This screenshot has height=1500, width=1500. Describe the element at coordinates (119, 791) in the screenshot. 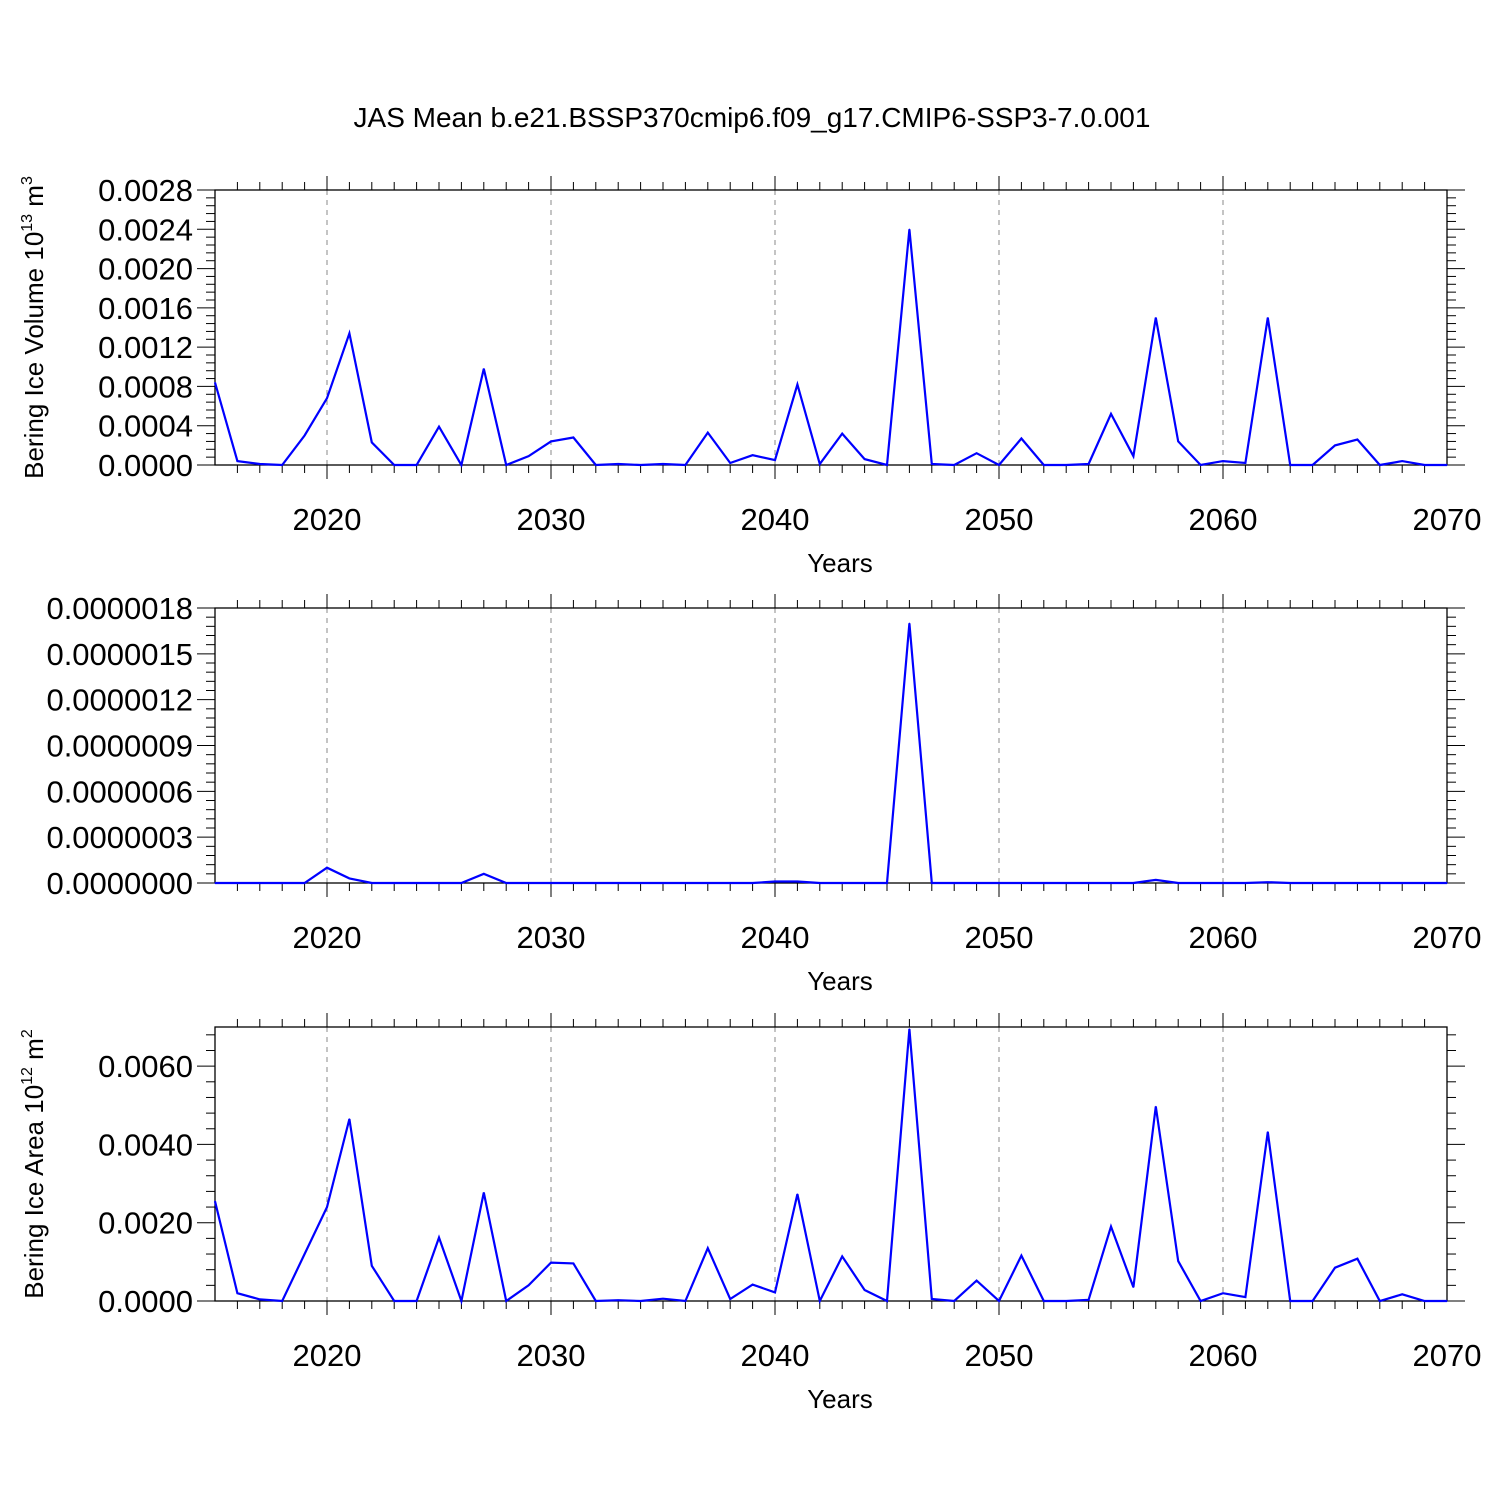

I see `y-tick-label: 0.0000006` at that location.